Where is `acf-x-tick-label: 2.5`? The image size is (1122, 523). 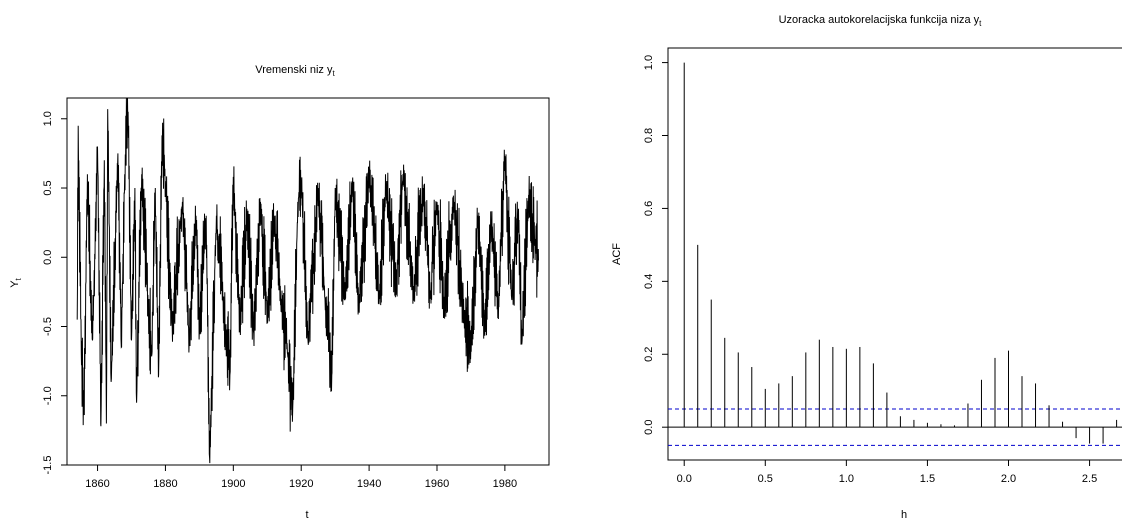 acf-x-tick-label: 2.5 is located at coordinates (1089, 479).